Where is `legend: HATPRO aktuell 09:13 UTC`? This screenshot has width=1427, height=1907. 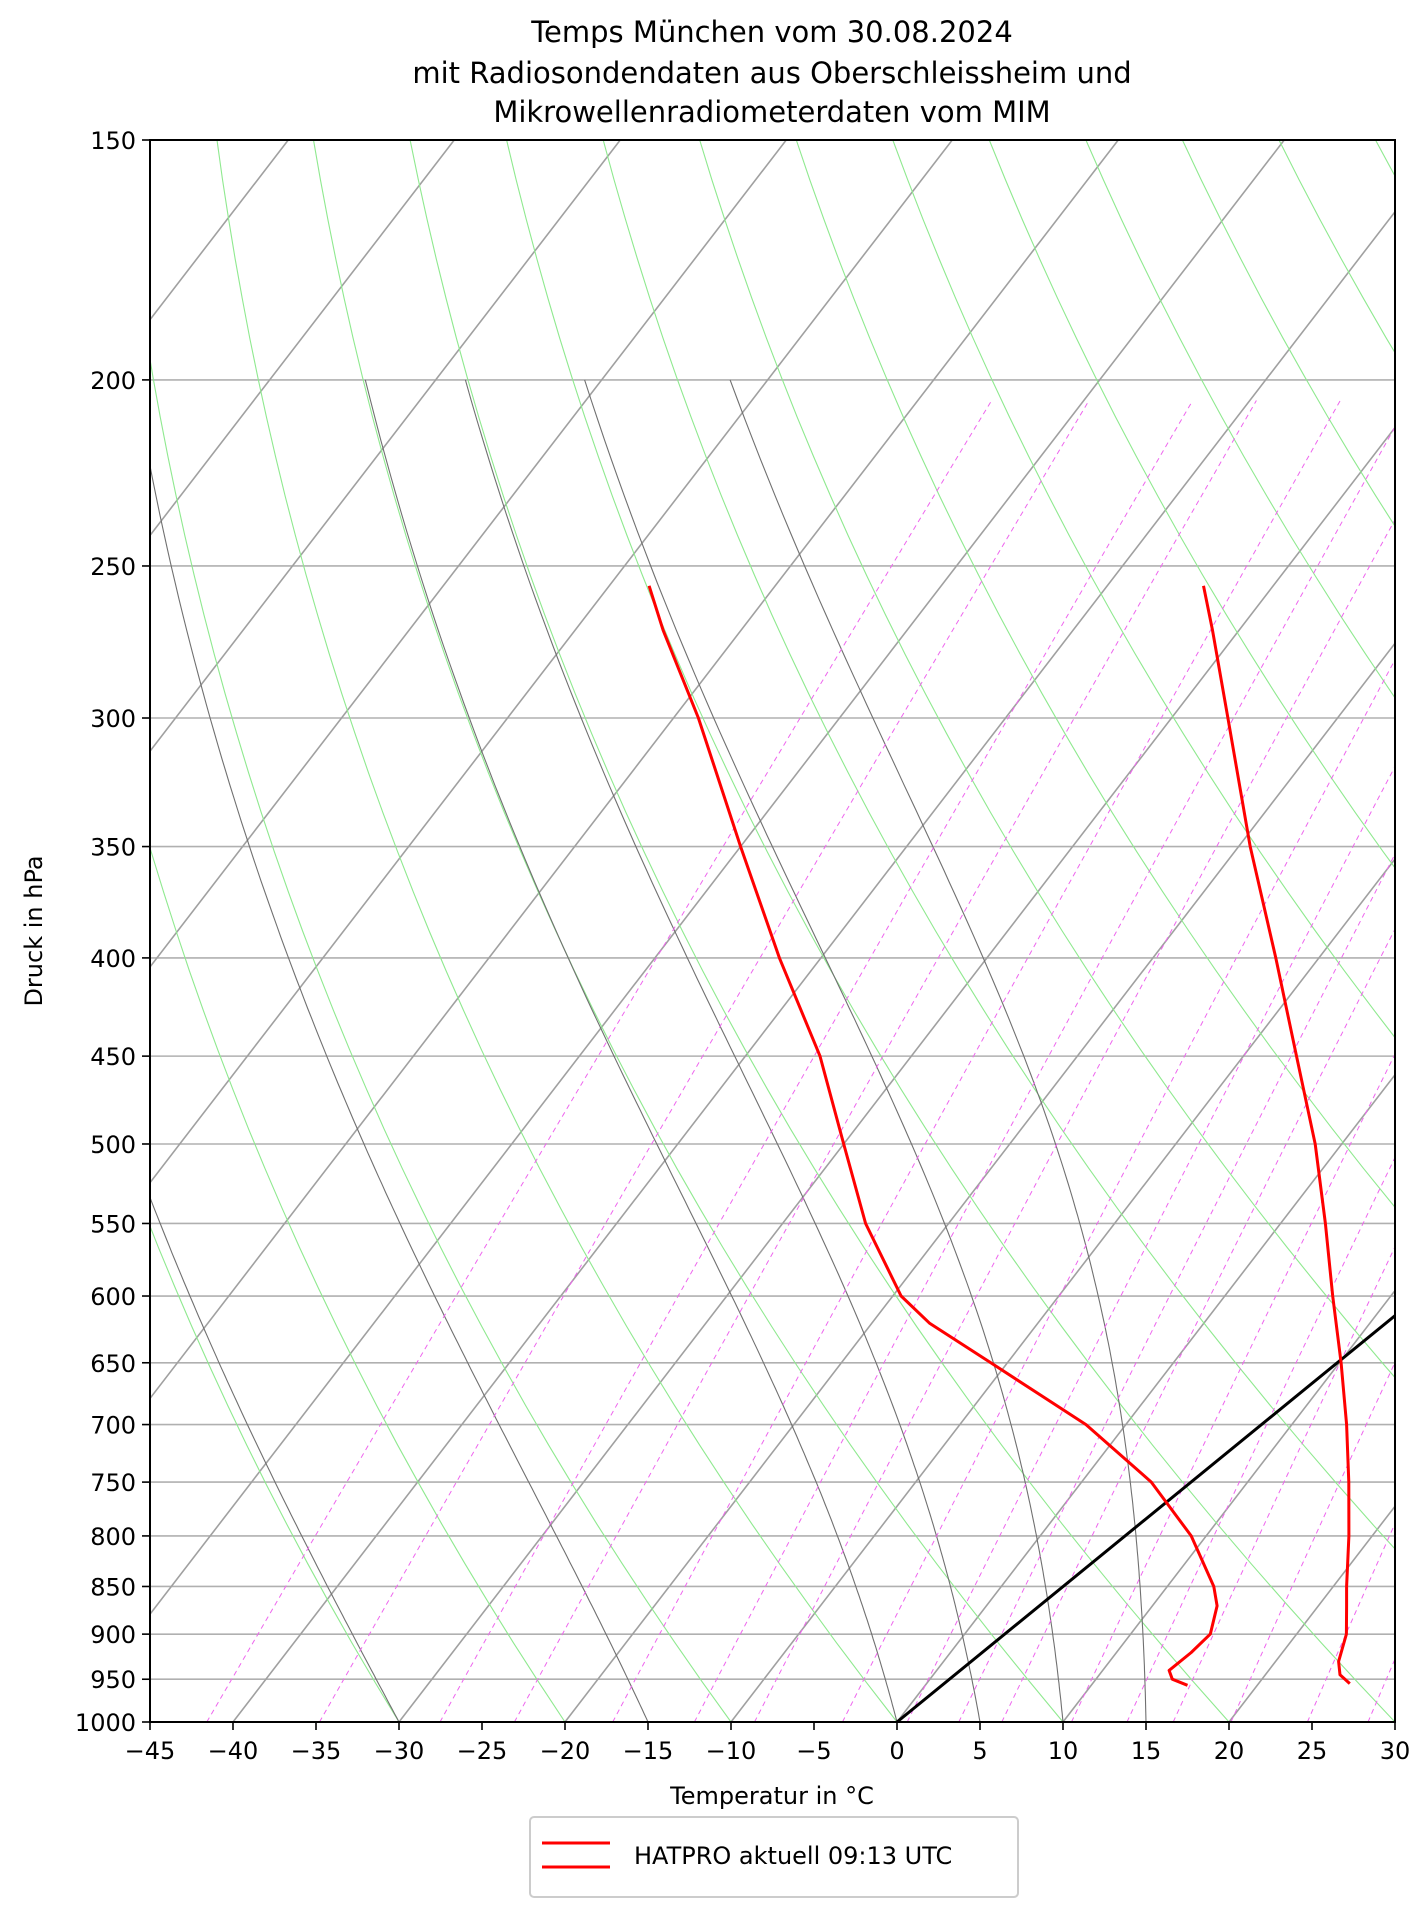
legend: HATPRO aktuell 09:13 UTC is located at coordinates (774, 1857).